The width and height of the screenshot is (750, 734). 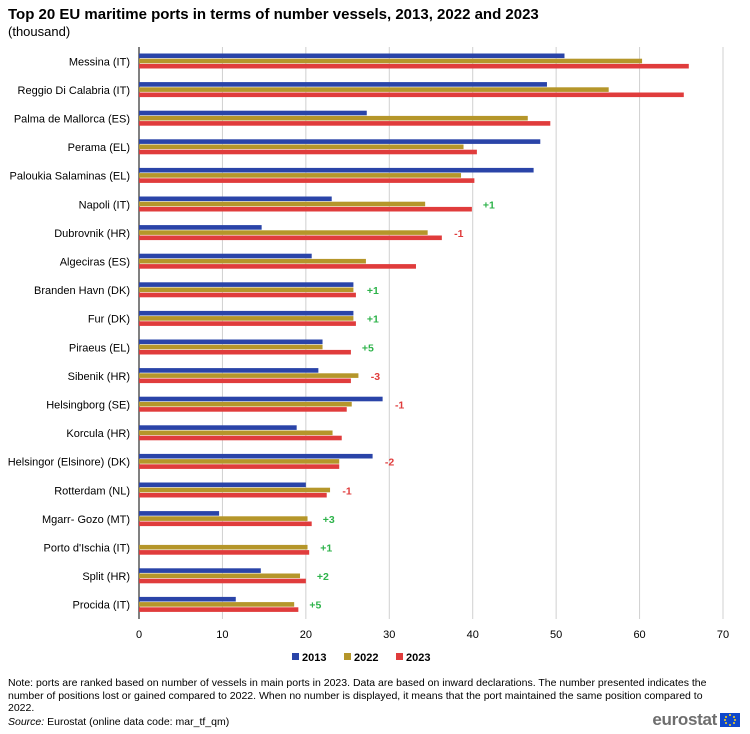 I want to click on x-tick-label: 50, so click(x=556, y=635).